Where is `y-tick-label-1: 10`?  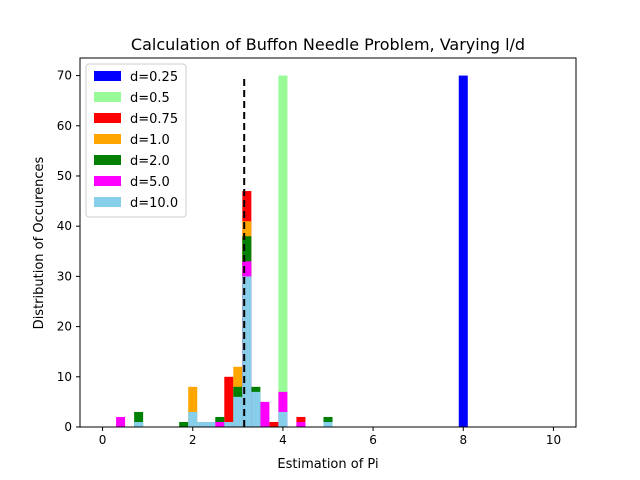 y-tick-label-1: 10 is located at coordinates (64, 377).